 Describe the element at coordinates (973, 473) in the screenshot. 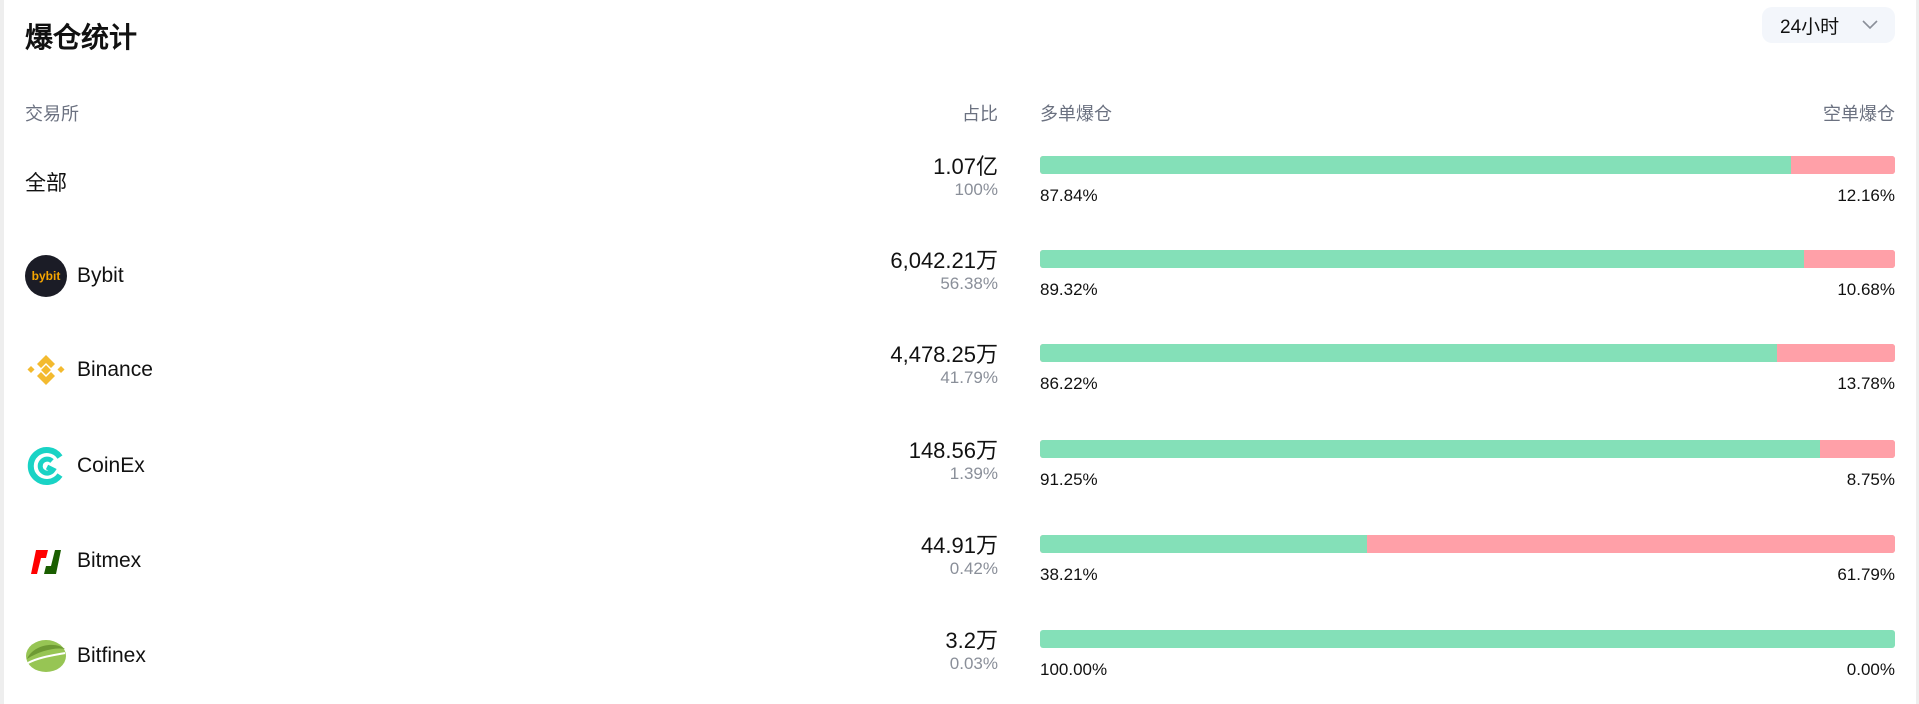

I see `share-percent: 1.39%` at that location.